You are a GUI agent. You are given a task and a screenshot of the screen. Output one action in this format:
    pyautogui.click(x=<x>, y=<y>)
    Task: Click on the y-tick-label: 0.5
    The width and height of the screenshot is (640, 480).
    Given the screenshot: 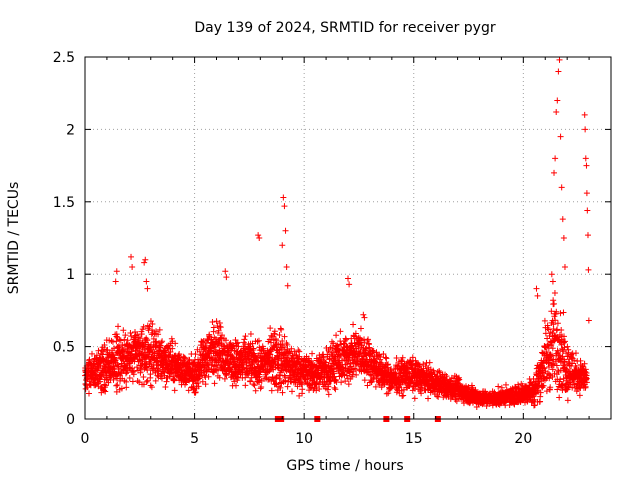 What is the action you would take?
    pyautogui.click(x=64, y=348)
    